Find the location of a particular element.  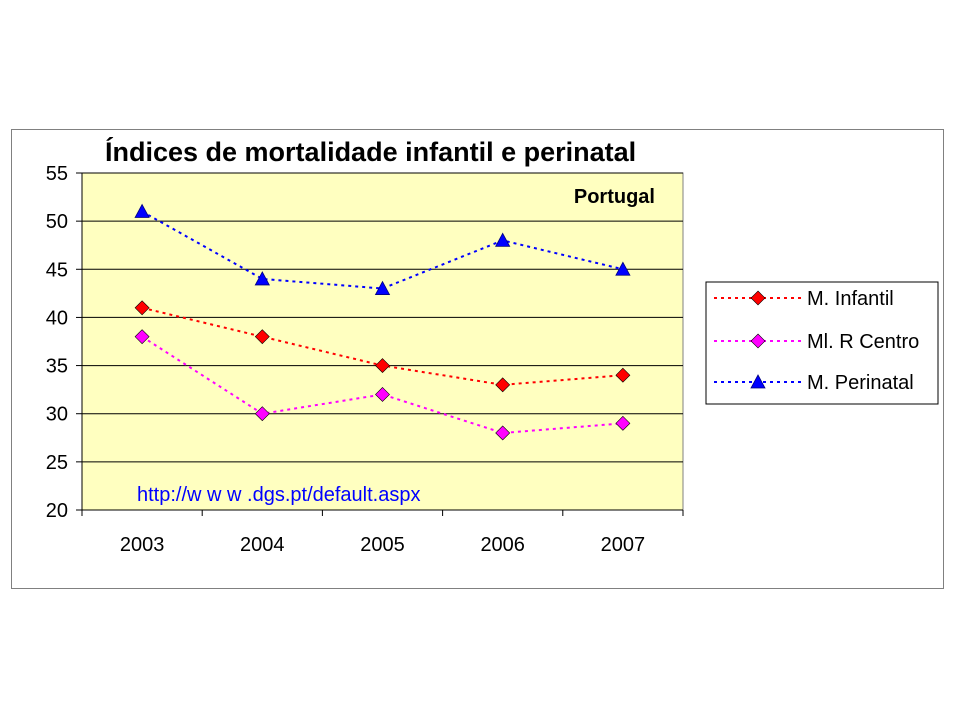

legend-label: Ml. R Centro is located at coordinates (863, 342).